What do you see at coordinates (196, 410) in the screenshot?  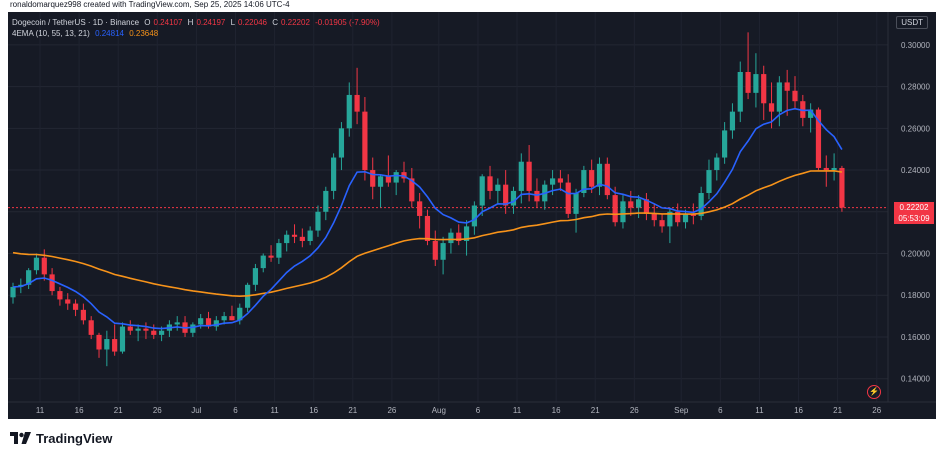 I see `x-tick-label: Jul` at bounding box center [196, 410].